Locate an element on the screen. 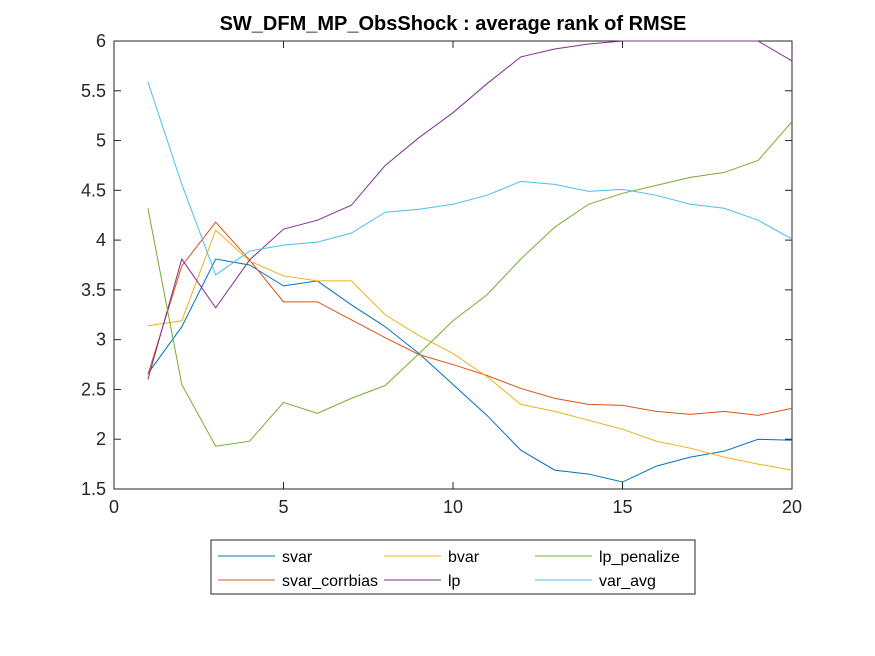  legend-label-svar-corrbias: svar_corrbias is located at coordinates (330, 581).